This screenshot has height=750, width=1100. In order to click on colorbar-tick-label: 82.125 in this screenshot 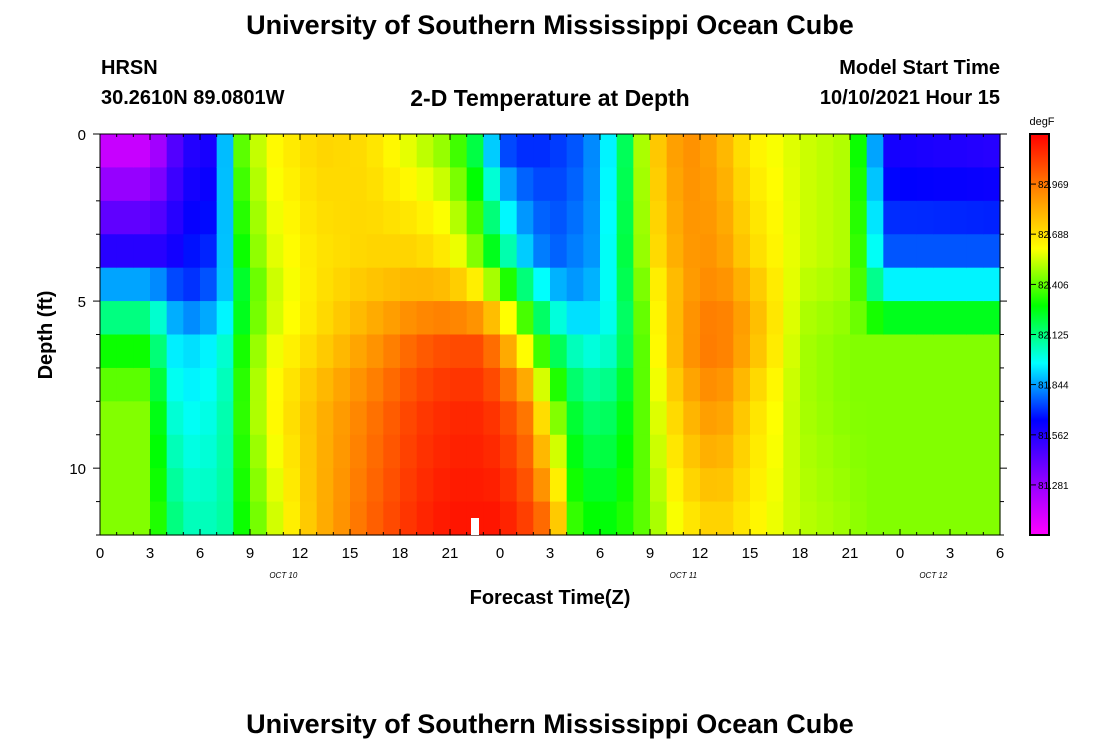, I will do `click(1053, 336)`.